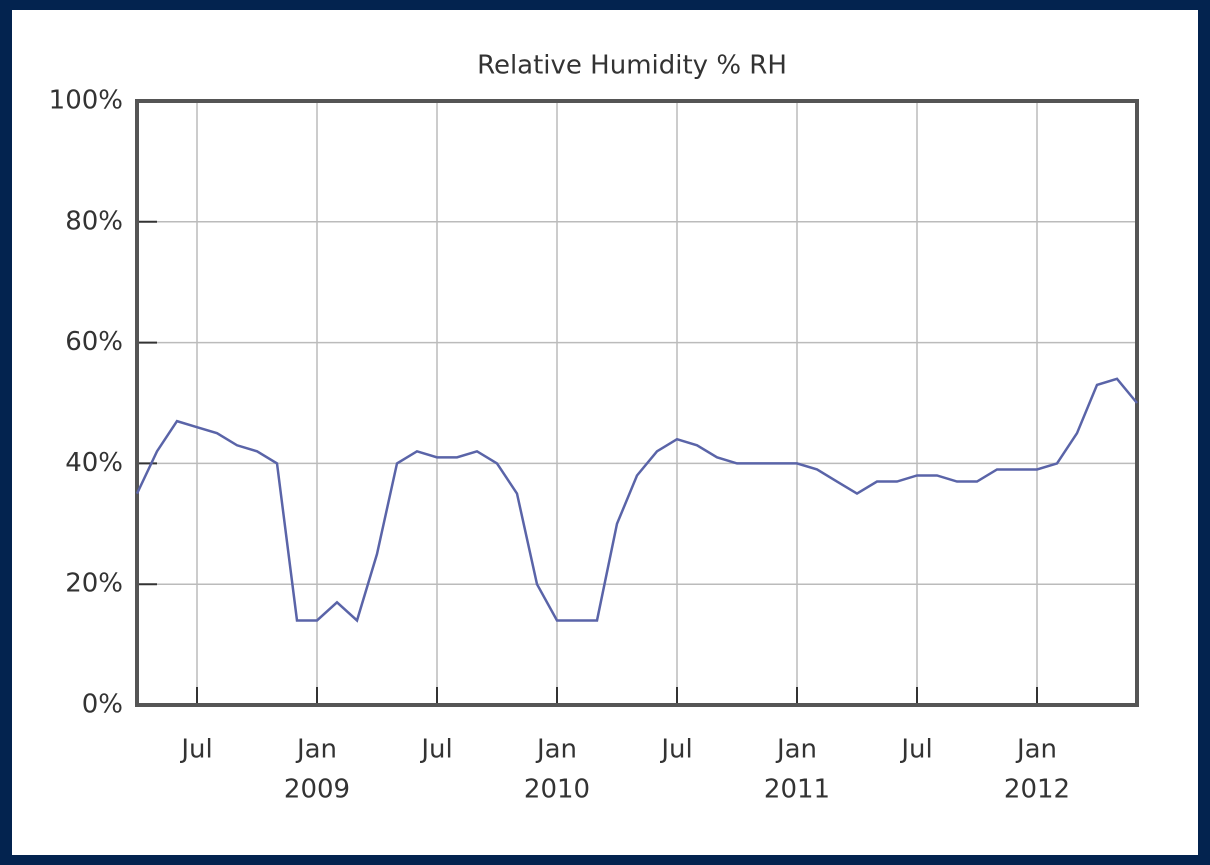 The height and width of the screenshot is (865, 1210). What do you see at coordinates (94, 221) in the screenshot?
I see `y-tick-label: 80%` at bounding box center [94, 221].